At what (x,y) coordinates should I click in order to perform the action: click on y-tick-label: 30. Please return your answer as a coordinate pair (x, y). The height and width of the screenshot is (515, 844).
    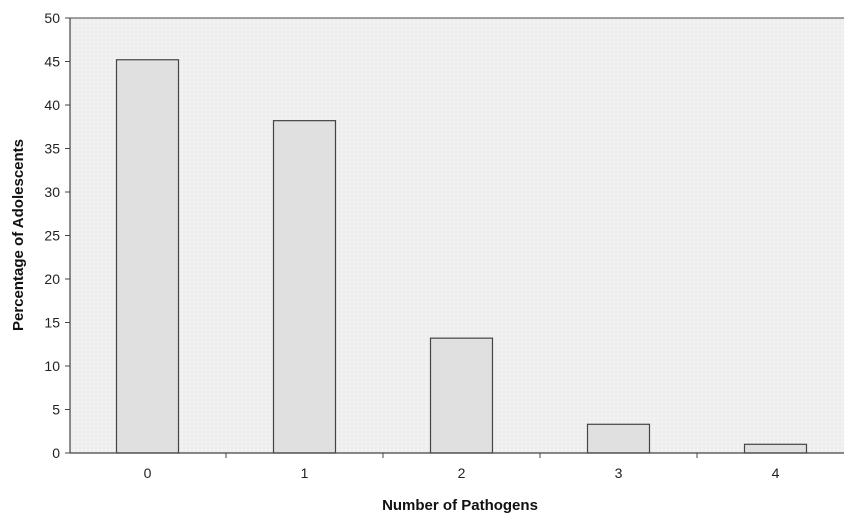
    Looking at the image, I should click on (52, 192).